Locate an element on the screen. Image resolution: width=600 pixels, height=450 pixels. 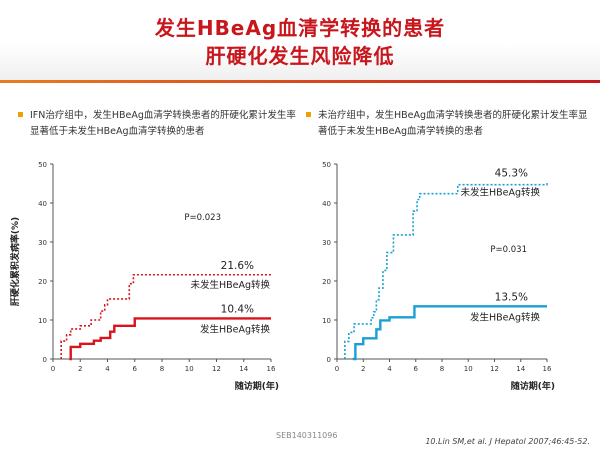
no-conversion-value-label: 45.3% is located at coordinates (511, 173).